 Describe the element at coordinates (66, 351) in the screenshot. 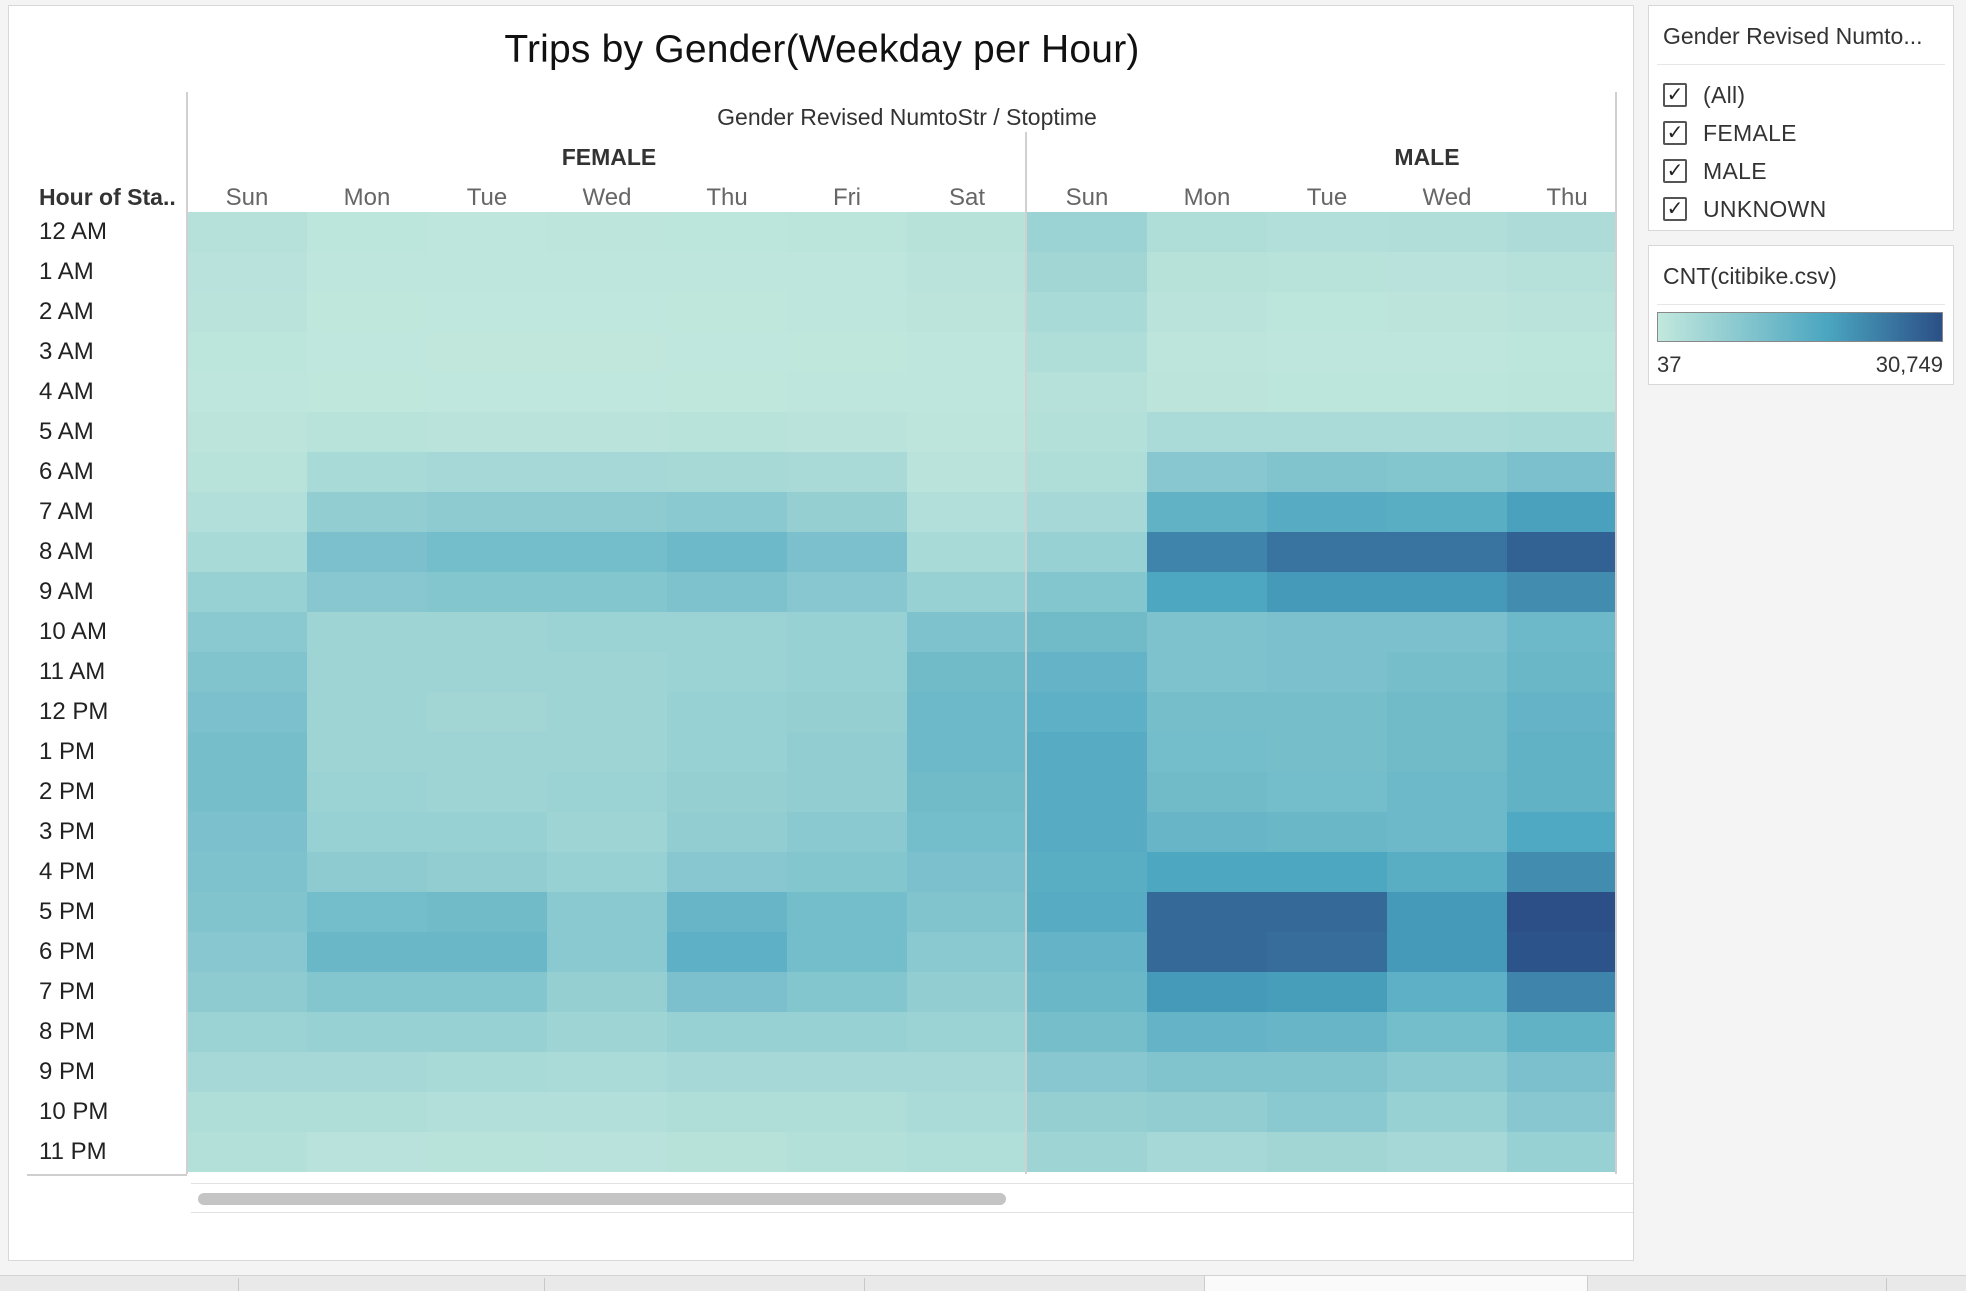

I see `hour-label: 3 AM` at that location.